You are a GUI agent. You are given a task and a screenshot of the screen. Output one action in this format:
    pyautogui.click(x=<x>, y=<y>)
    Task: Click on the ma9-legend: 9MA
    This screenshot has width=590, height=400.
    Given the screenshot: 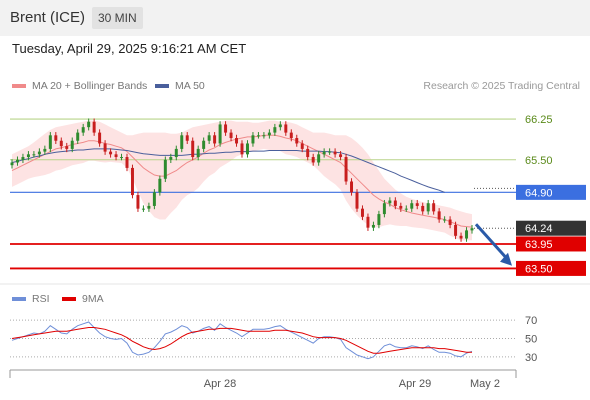 What is the action you would take?
    pyautogui.click(x=83, y=299)
    